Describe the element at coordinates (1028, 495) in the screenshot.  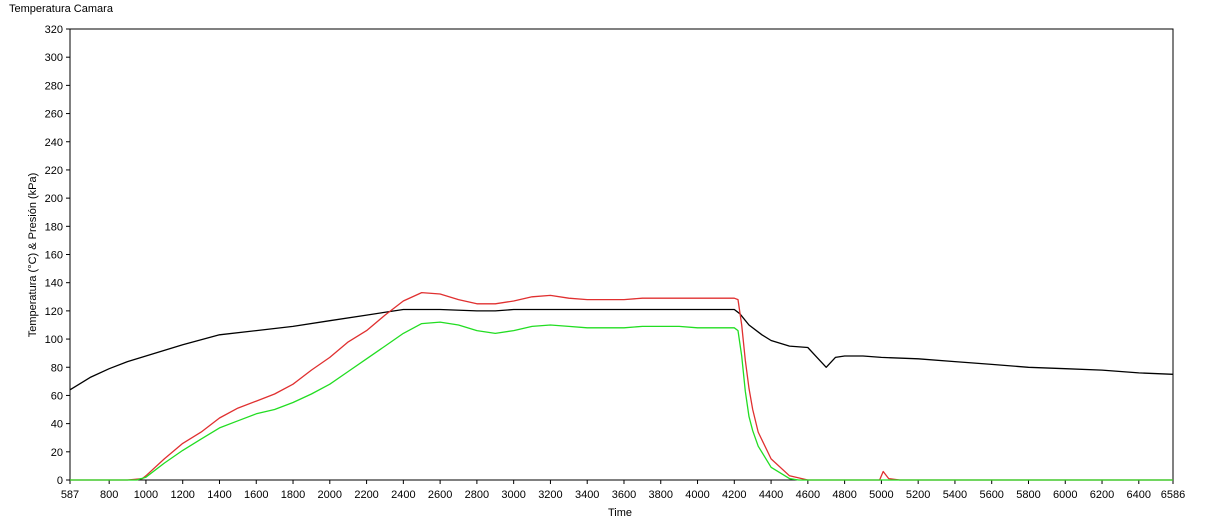
I see `x-tick-label: 5800` at that location.